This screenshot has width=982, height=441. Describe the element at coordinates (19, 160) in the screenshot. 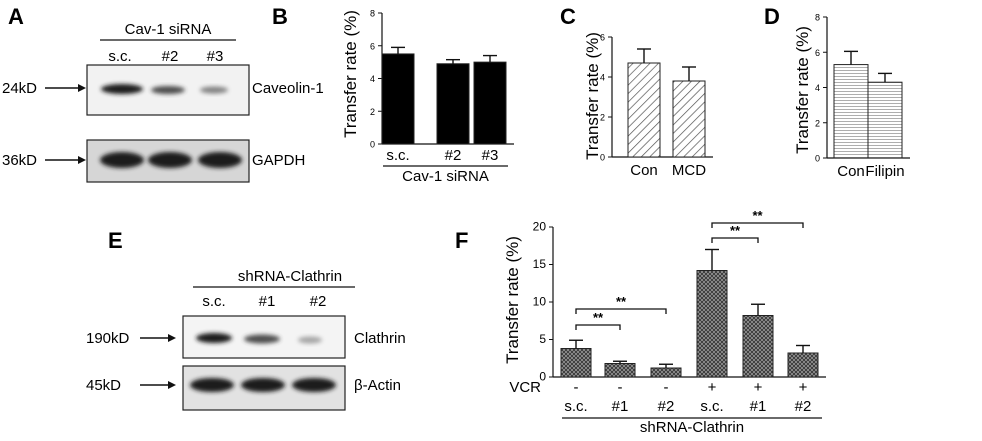

I see `panel-a-marker-label: 36kD` at that location.